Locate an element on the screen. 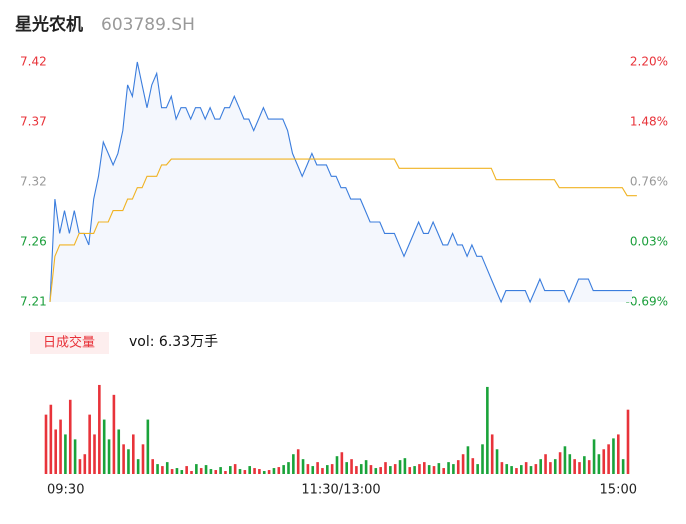 Image resolution: width=686 pixels, height=524 pixels. y2-tick-label: 2.20% is located at coordinates (649, 62).